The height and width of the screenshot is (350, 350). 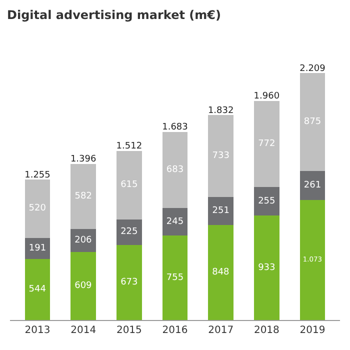 I want to click on data-label: 520, so click(x=37, y=209).